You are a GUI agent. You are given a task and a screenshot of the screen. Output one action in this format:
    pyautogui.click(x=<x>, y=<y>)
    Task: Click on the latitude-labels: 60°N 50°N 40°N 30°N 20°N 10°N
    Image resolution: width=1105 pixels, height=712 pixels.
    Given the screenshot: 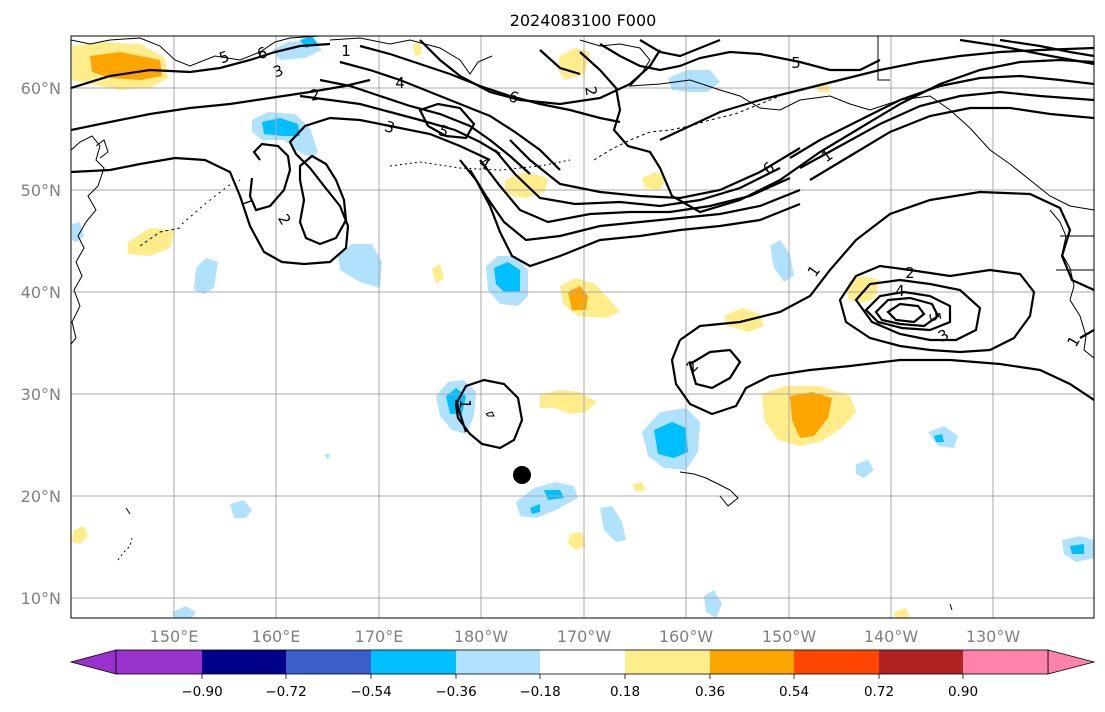 What is the action you would take?
    pyautogui.click(x=41, y=343)
    